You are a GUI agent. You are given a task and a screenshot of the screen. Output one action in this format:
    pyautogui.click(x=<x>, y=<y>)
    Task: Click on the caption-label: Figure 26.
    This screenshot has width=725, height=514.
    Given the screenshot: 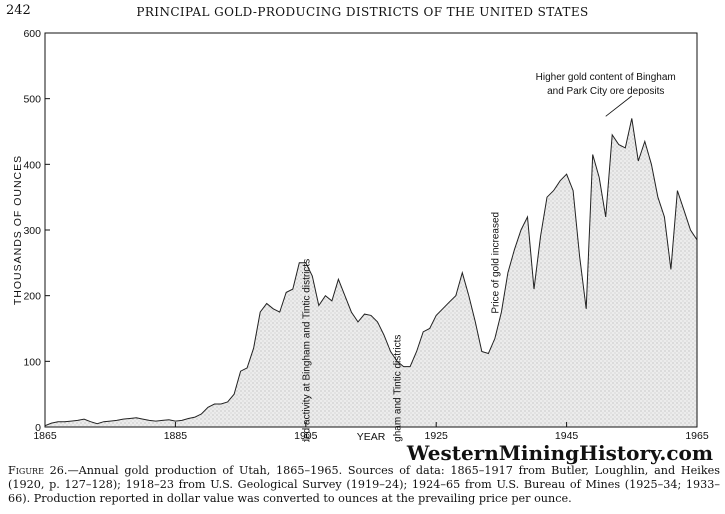 What is the action you would take?
    pyautogui.click(x=38, y=470)
    